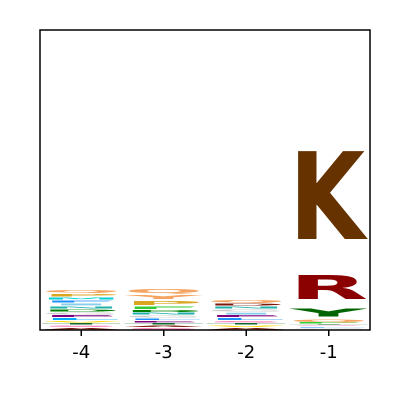  Describe the element at coordinates (328, 197) in the screenshot. I see `logo-letter-k: K` at that location.